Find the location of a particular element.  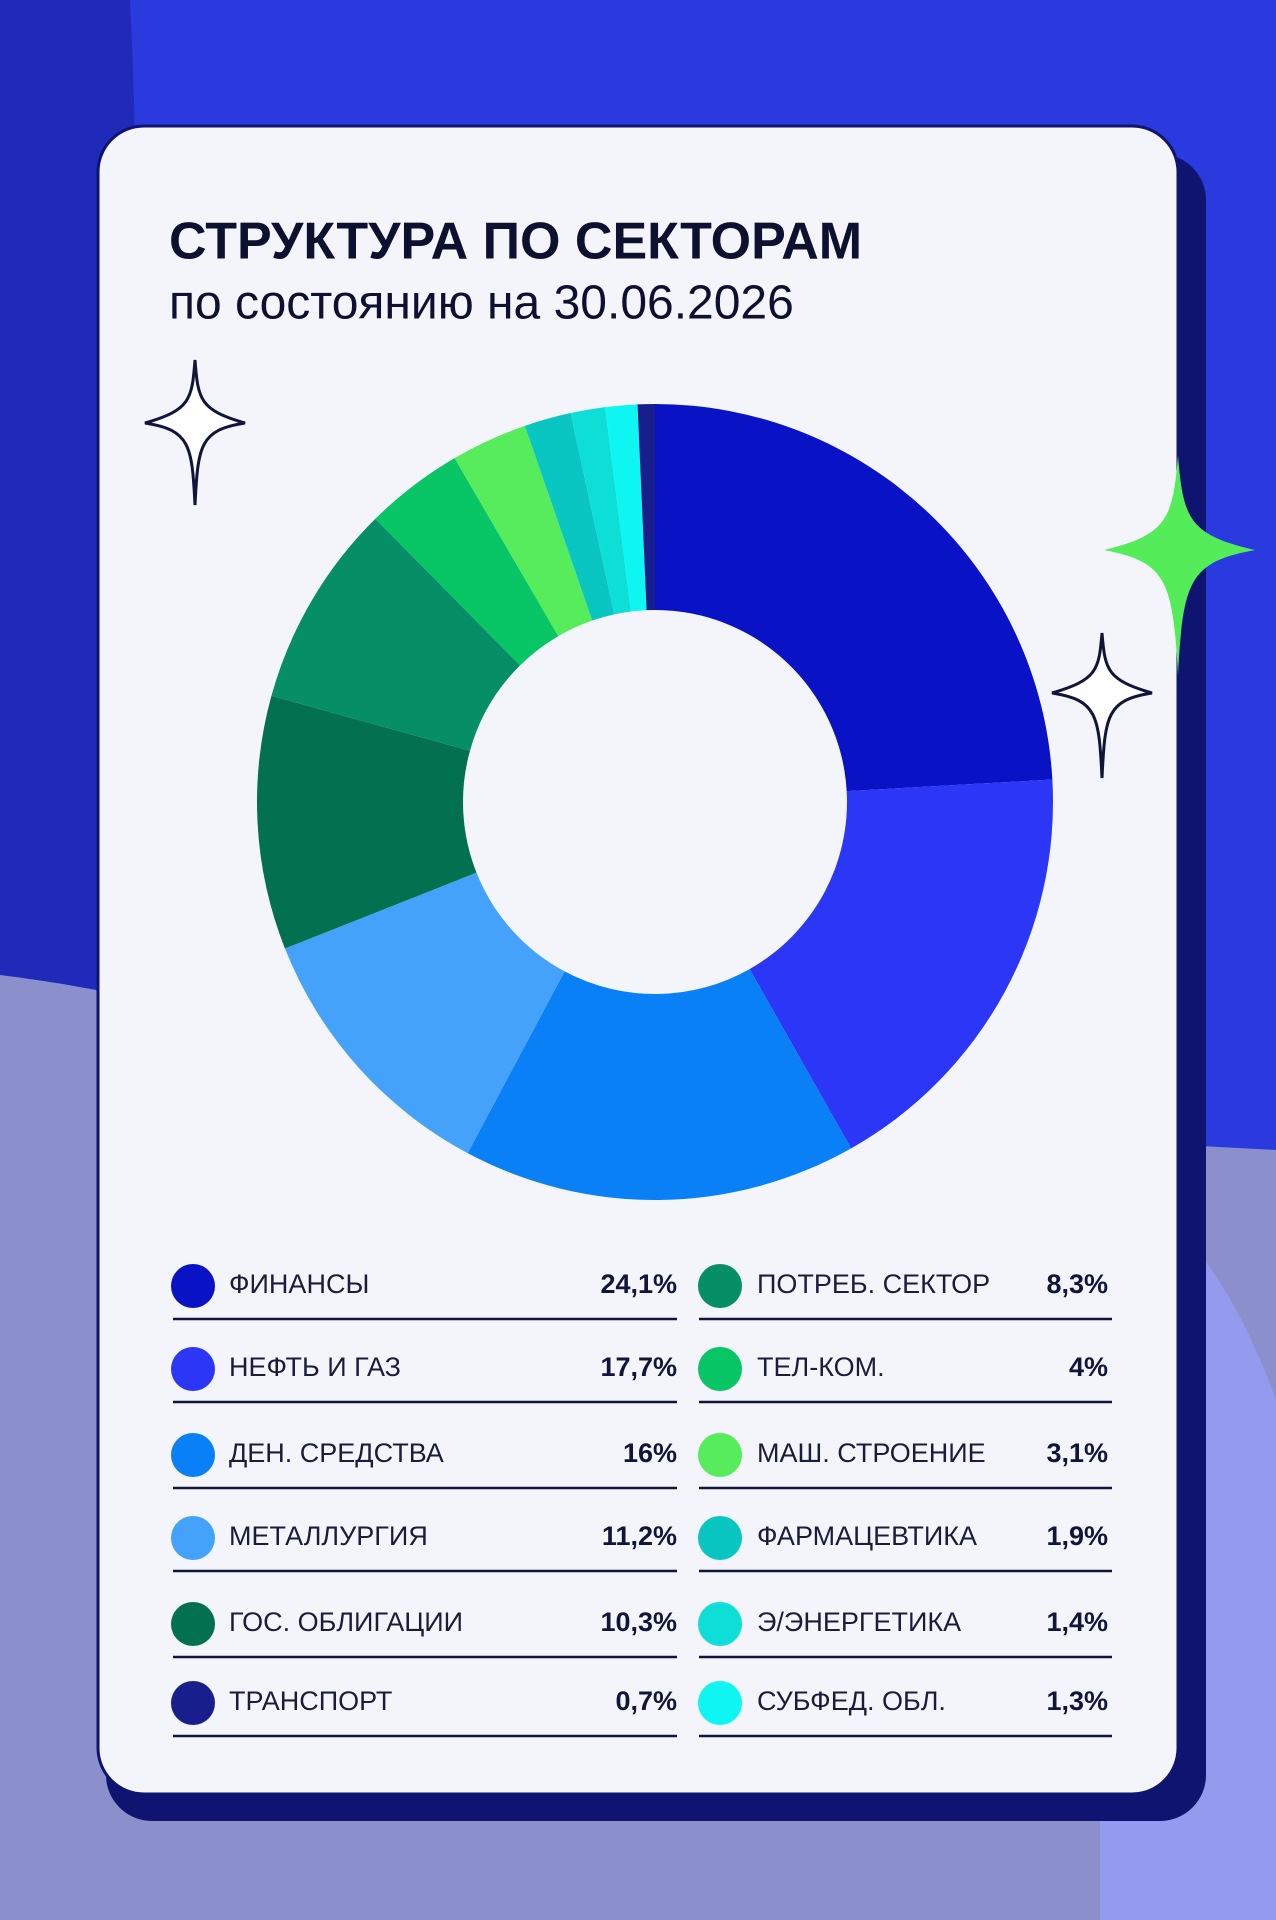

legend-label: Э/ЭНЕРГЕТИКА is located at coordinates (859, 1622).